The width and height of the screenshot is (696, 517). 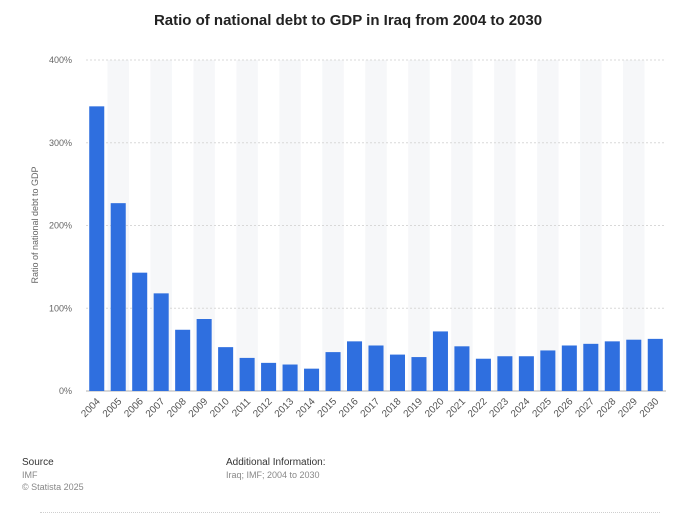 What do you see at coordinates (53, 475) in the screenshot?
I see `source-block: Source IMF © Statista 2025` at bounding box center [53, 475].